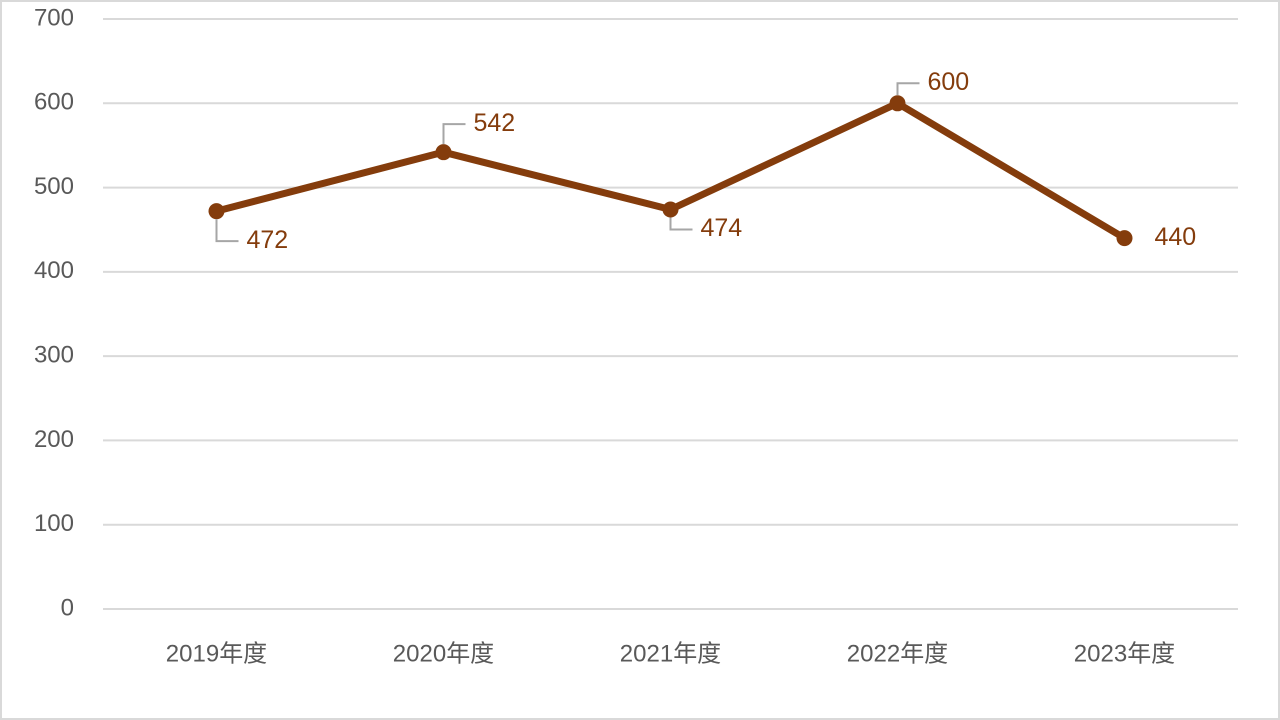 This screenshot has width=1280, height=720. I want to click on data-label: 474, so click(722, 228).